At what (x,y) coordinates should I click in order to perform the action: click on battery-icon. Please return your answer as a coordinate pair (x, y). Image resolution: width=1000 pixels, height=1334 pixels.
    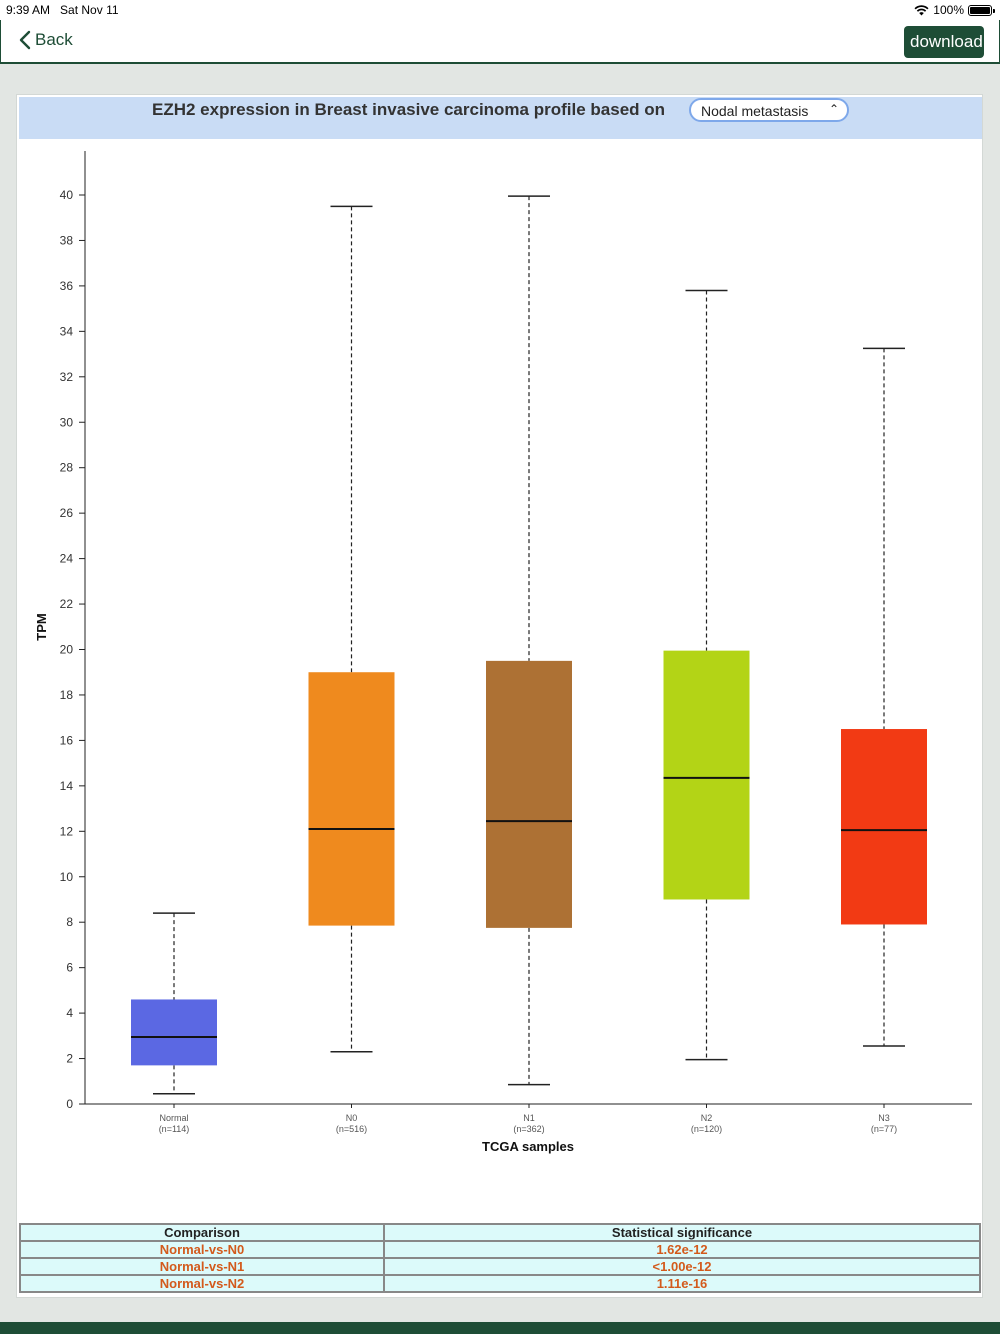
    Looking at the image, I should click on (981, 10).